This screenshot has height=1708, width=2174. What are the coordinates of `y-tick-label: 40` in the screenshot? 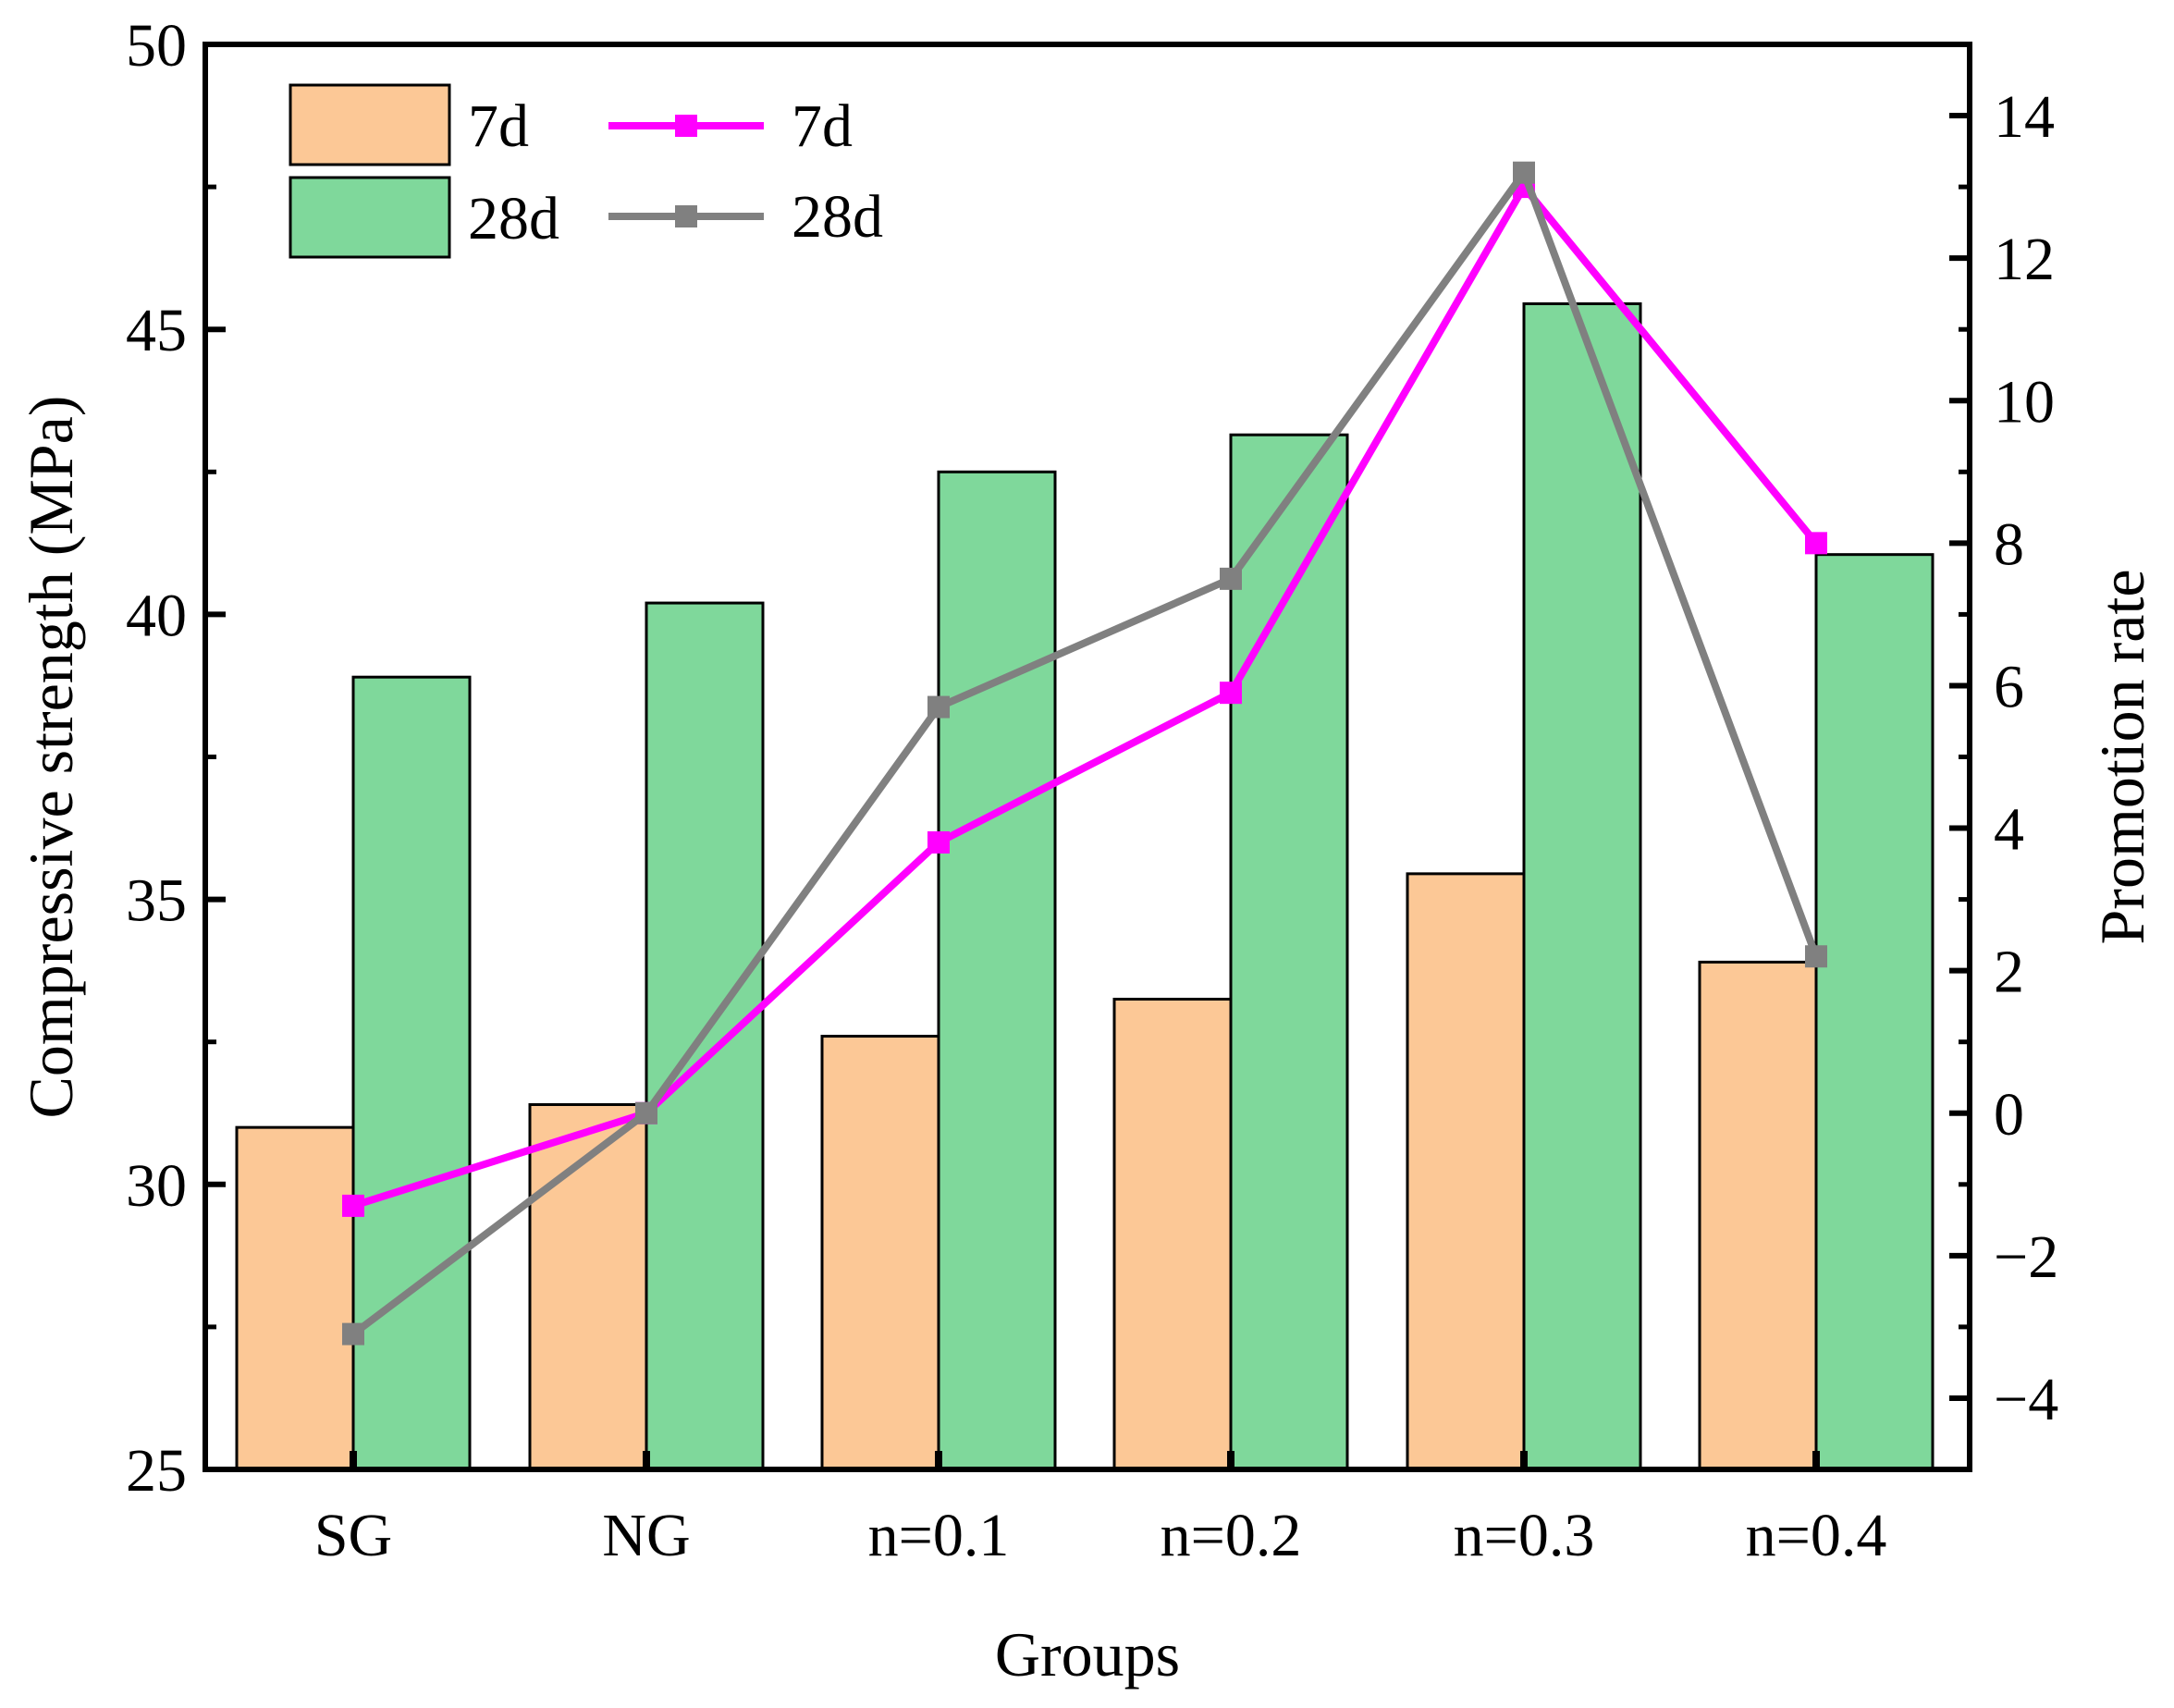 It's located at (156, 615).